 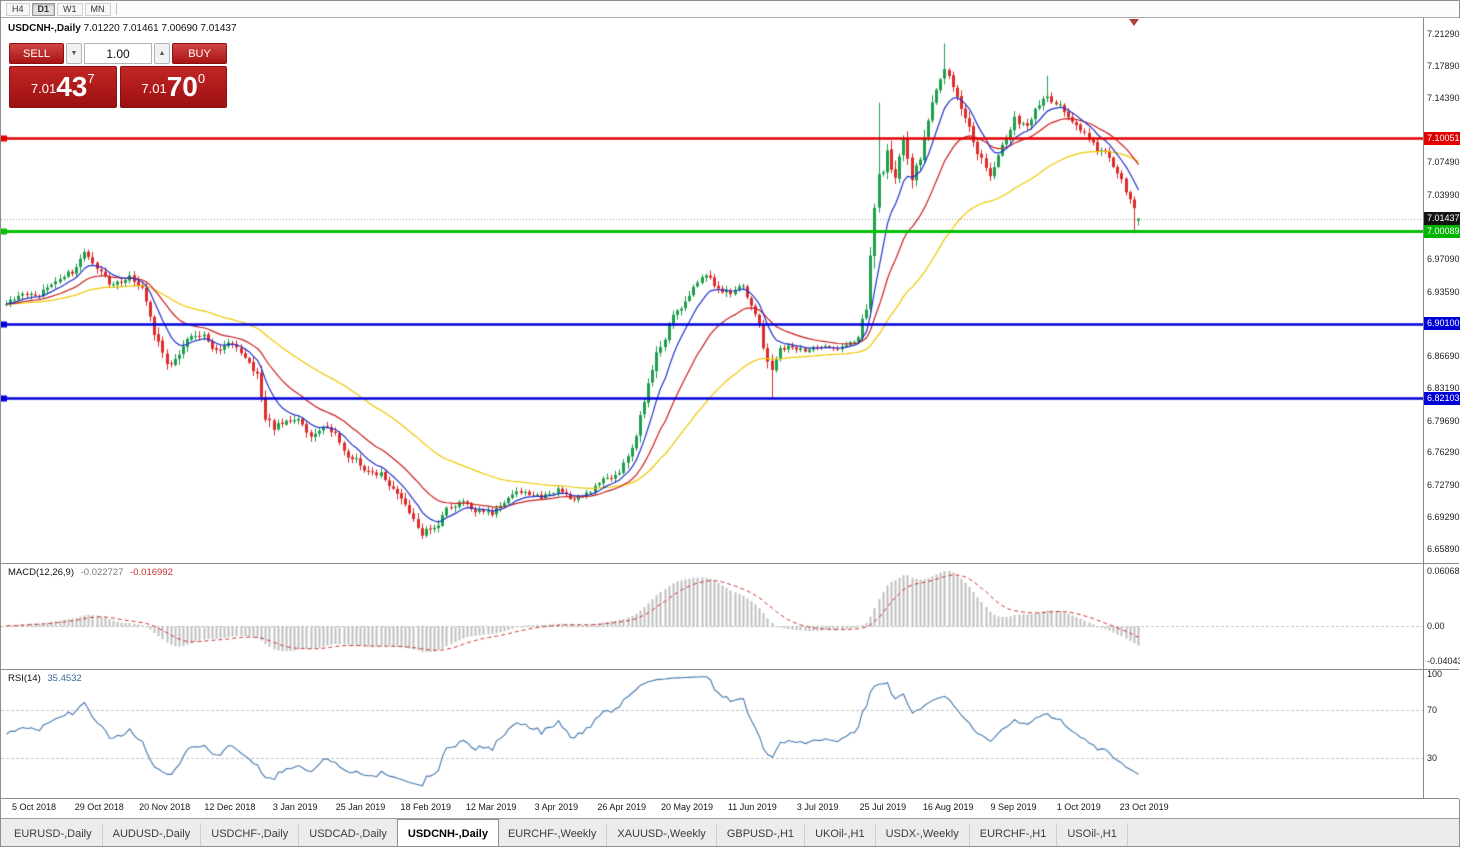 I want to click on buy-price-prefix: 7.01, so click(x=154, y=88).